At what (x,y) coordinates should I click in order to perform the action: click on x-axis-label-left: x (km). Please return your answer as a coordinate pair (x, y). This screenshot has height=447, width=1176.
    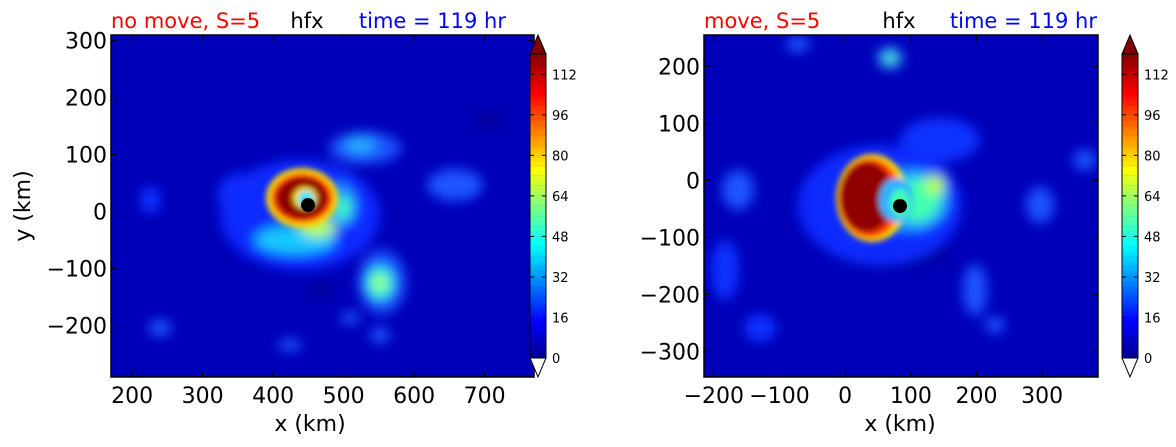
    Looking at the image, I should click on (309, 424).